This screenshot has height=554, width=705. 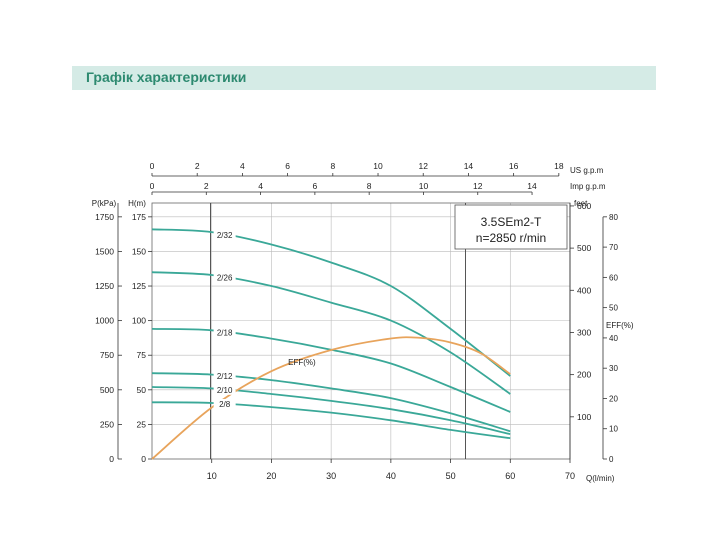 I want to click on x-tick-label: 40, so click(x=391, y=476).